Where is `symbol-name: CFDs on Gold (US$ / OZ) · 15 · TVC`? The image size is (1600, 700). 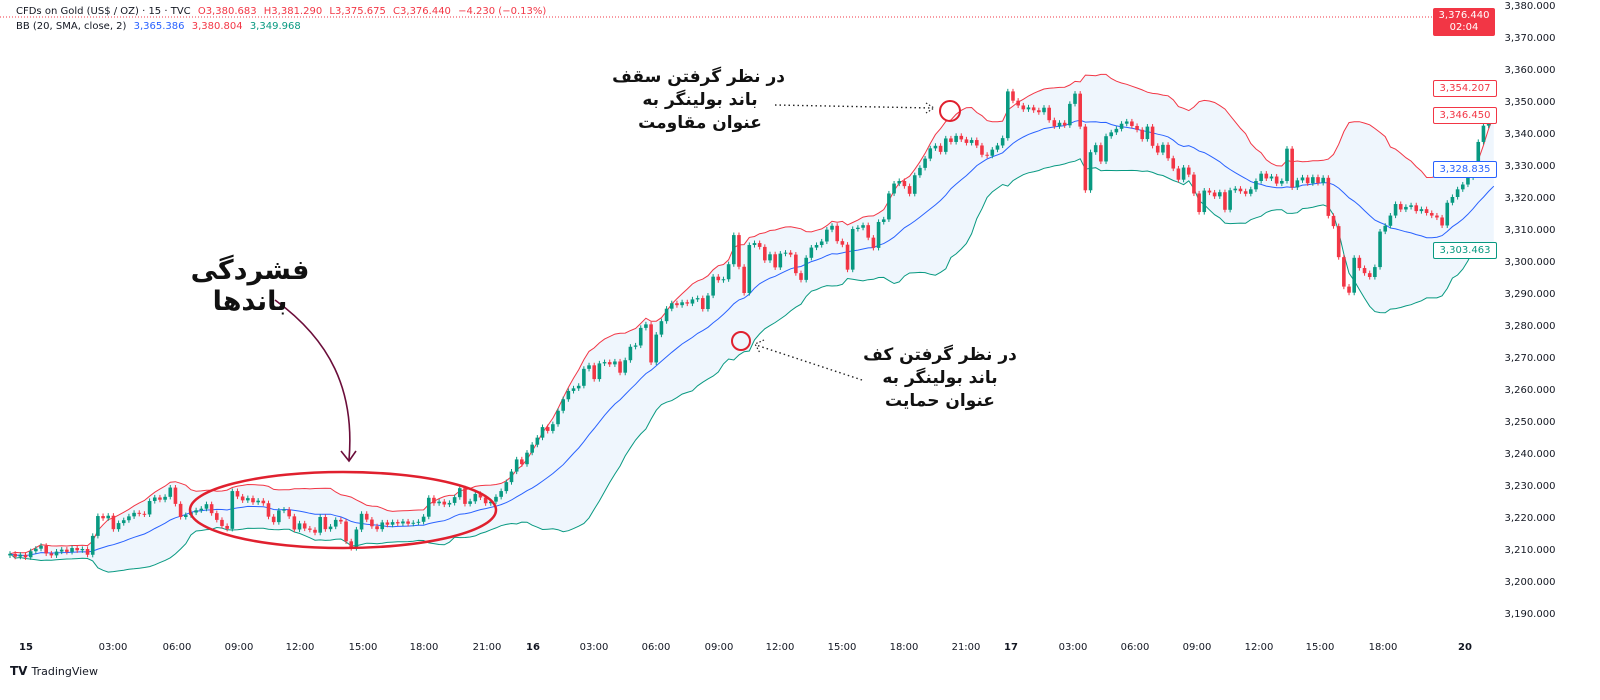
symbol-name: CFDs on Gold (US$ / OZ) · 15 · TVC is located at coordinates (103, 11).